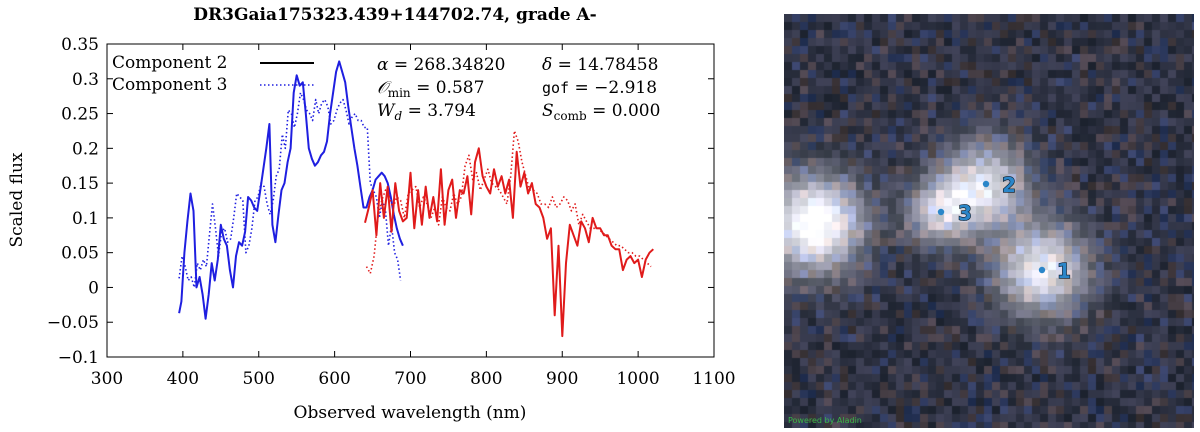 Image resolution: width=1200 pixels, height=432 pixels. What do you see at coordinates (78, 358) in the screenshot?
I see `y-tick-label: −0.1` at bounding box center [78, 358].